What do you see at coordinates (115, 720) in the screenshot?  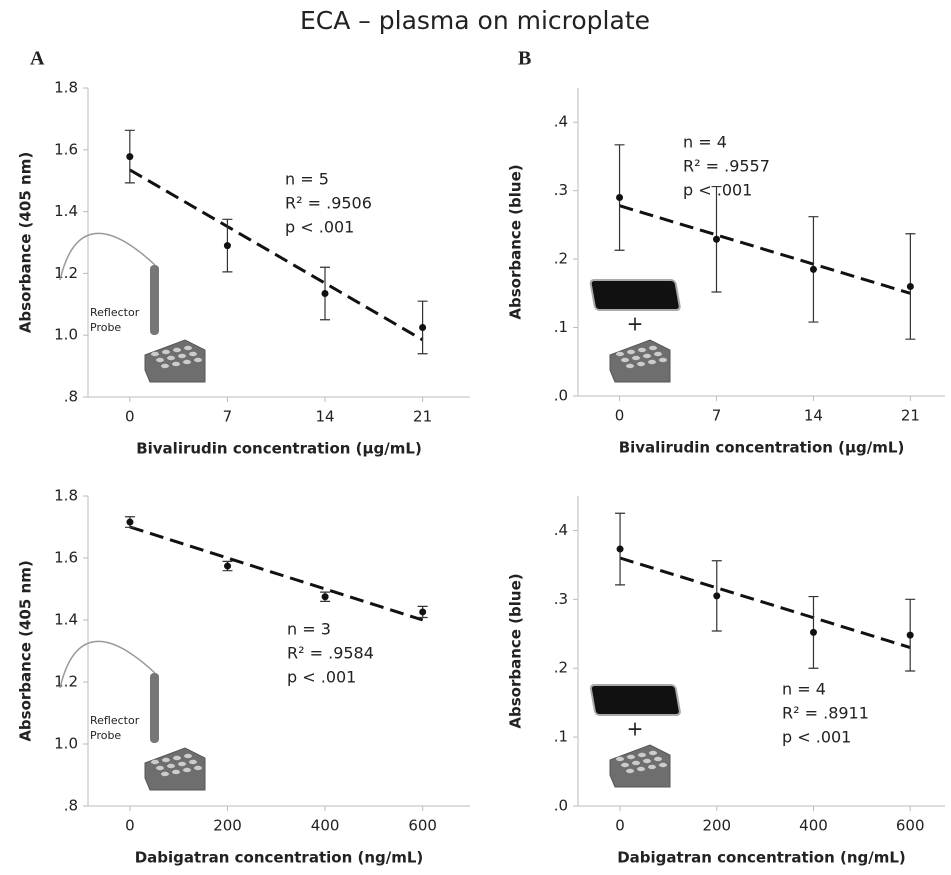 I see `icon-label-line: Reflector` at bounding box center [115, 720].